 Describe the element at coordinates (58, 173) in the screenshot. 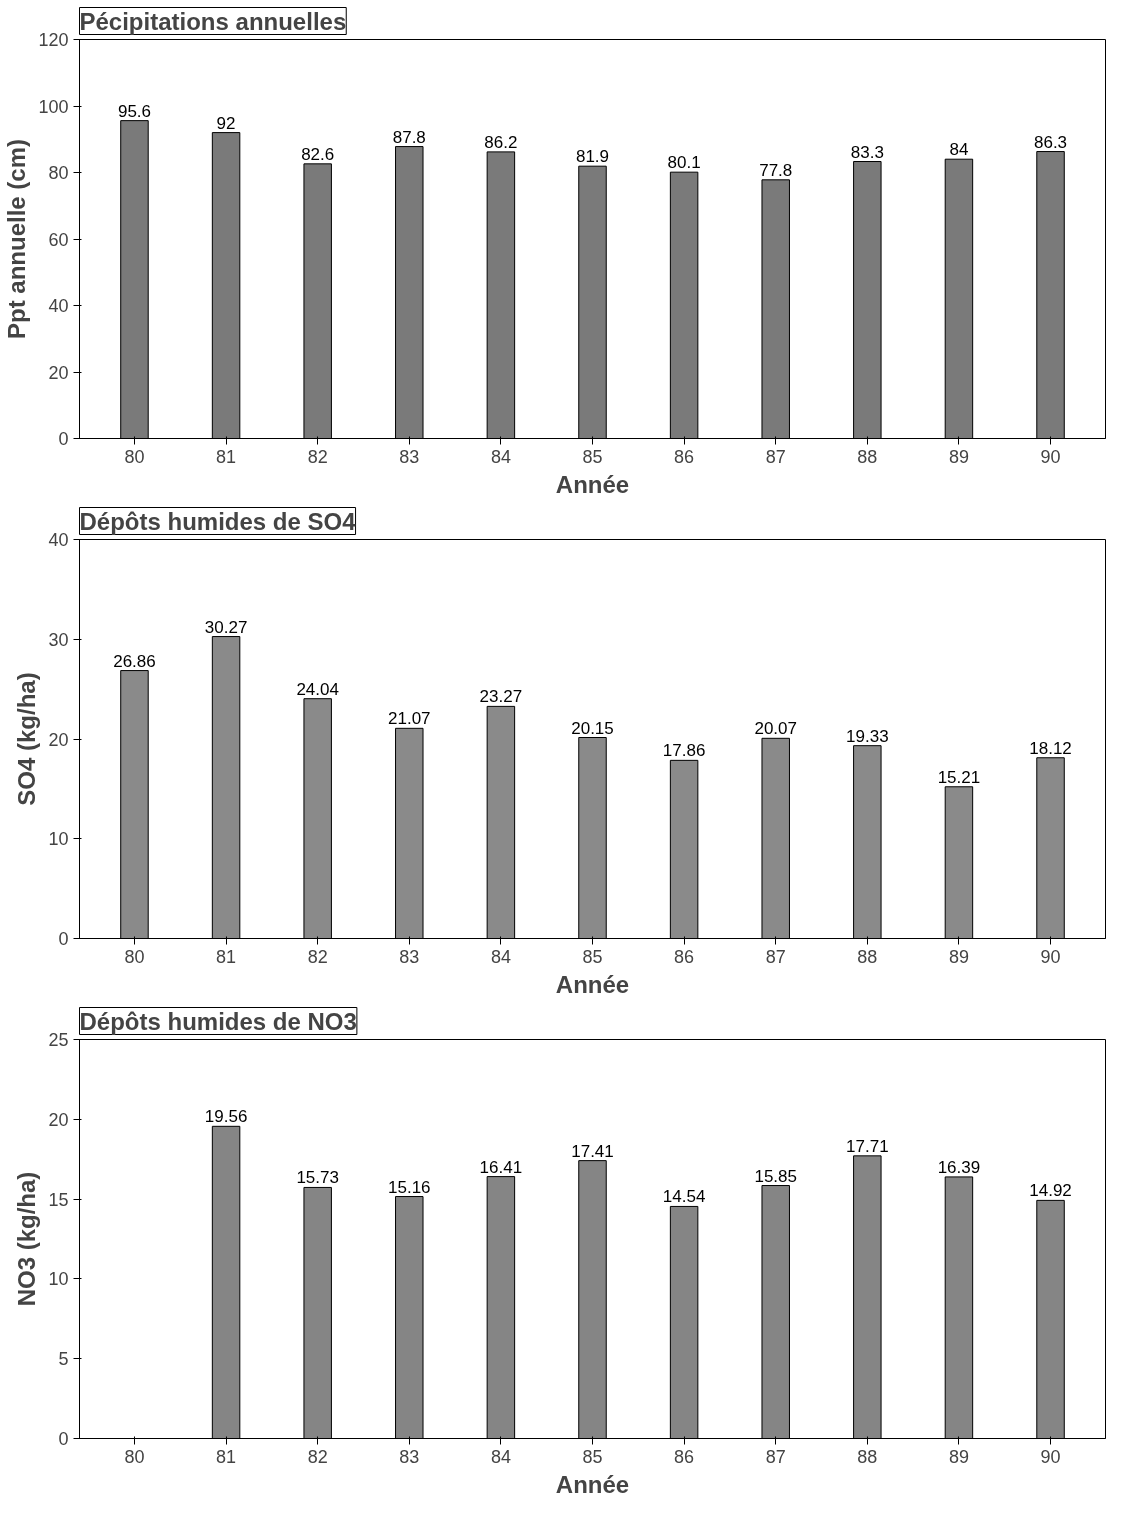

I see `y-tick-label: 80` at that location.